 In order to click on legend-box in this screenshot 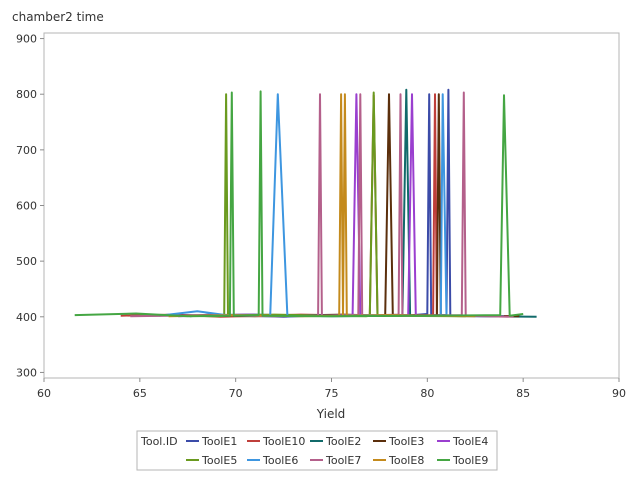, I will do `click(317, 450)`.